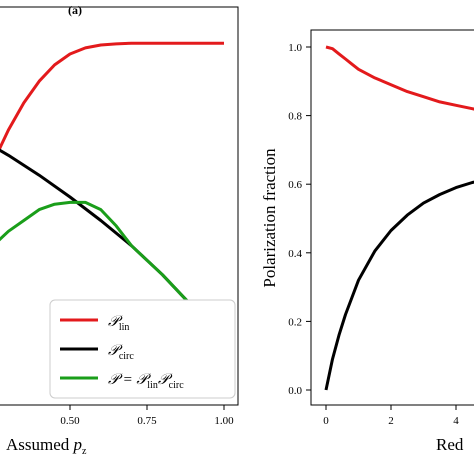 This screenshot has width=474, height=474. What do you see at coordinates (295, 322) in the screenshot?
I see `right-y-tick-label: 0.2` at bounding box center [295, 322].